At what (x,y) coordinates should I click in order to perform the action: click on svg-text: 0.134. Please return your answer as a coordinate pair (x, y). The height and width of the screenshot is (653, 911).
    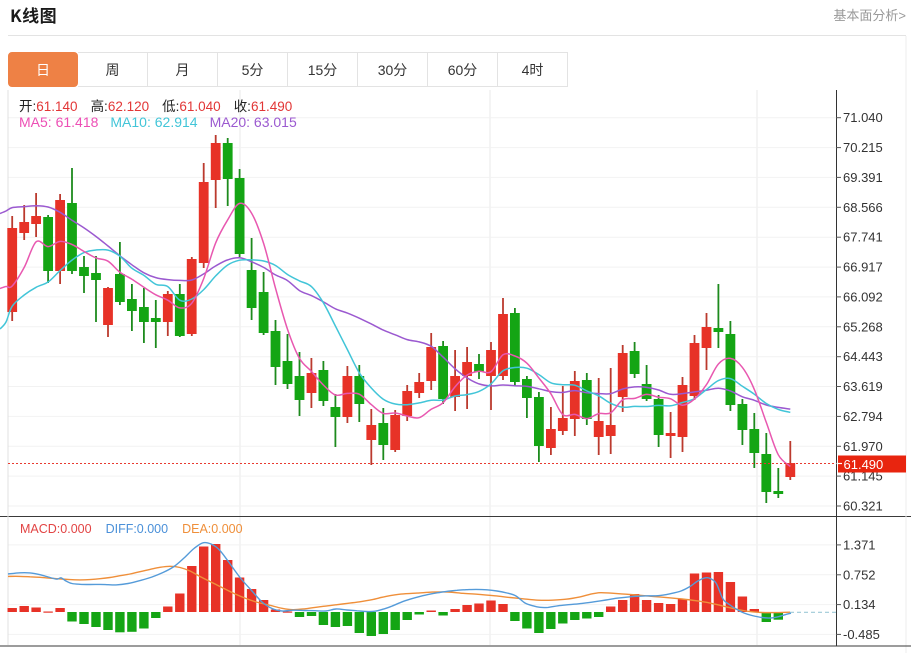
    Looking at the image, I should click on (859, 604).